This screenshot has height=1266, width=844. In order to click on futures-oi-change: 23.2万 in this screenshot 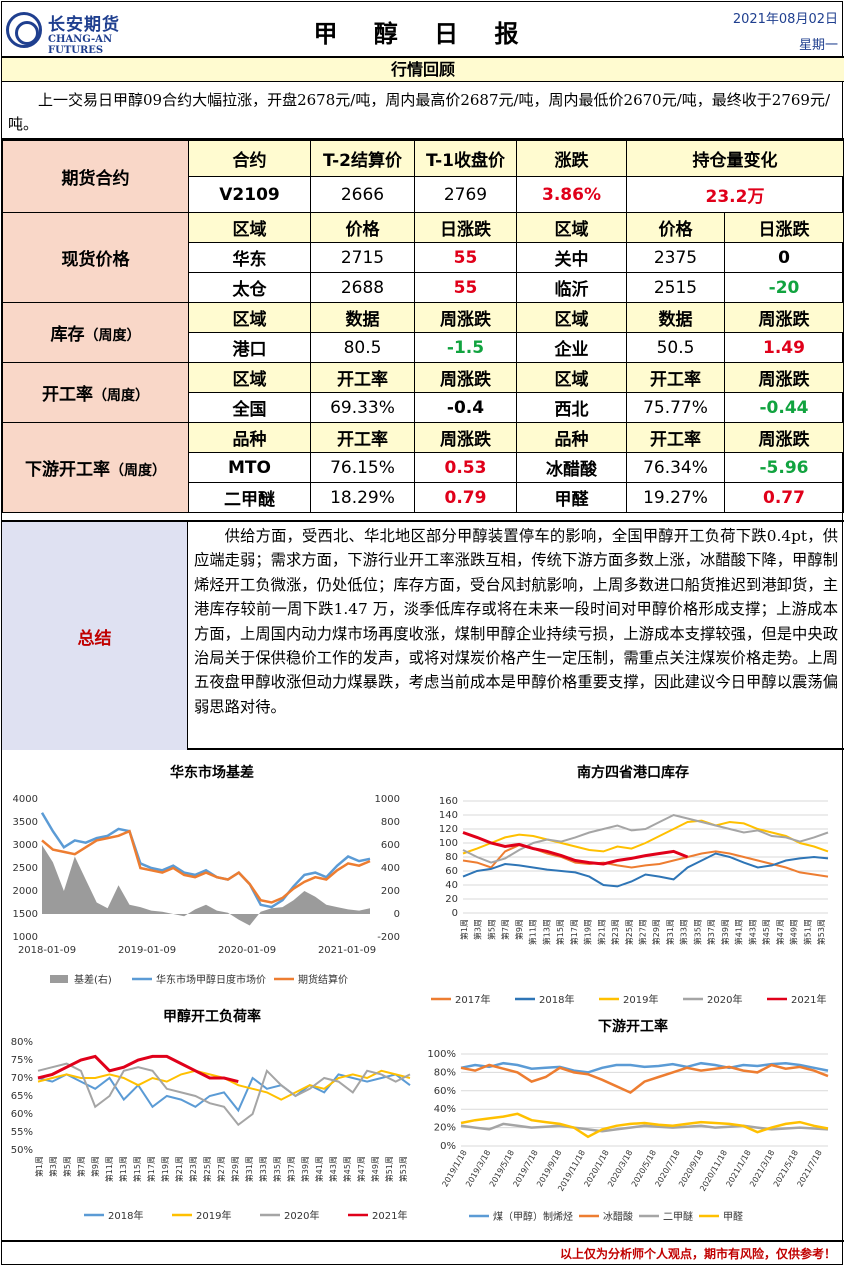, I will do `click(735, 194)`.